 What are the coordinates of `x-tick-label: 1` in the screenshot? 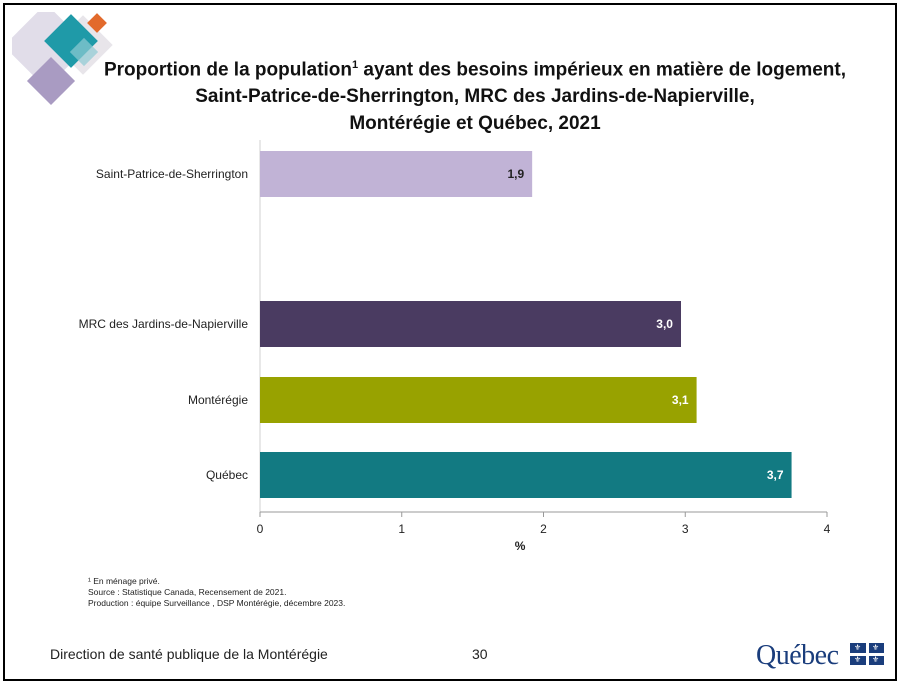 It's located at (401, 529).